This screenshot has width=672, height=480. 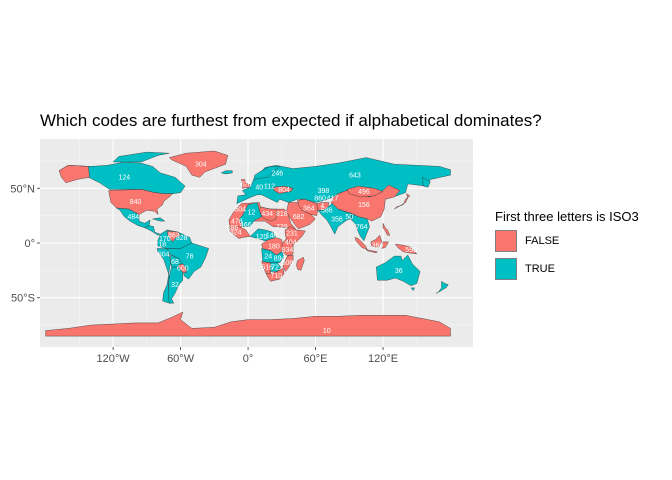 I want to click on legend-item-false: FALSE, so click(x=567, y=241).